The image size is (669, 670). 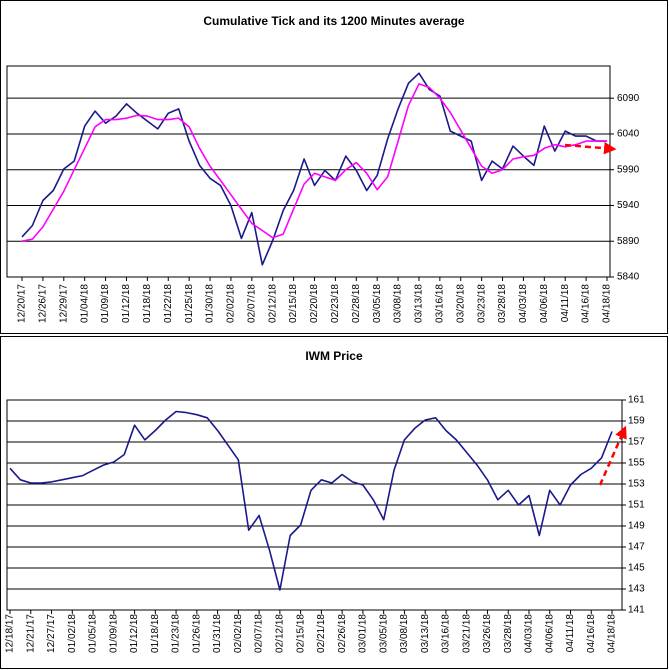 What do you see at coordinates (636, 589) in the screenshot?
I see `y-tick-label: 143` at bounding box center [636, 589].